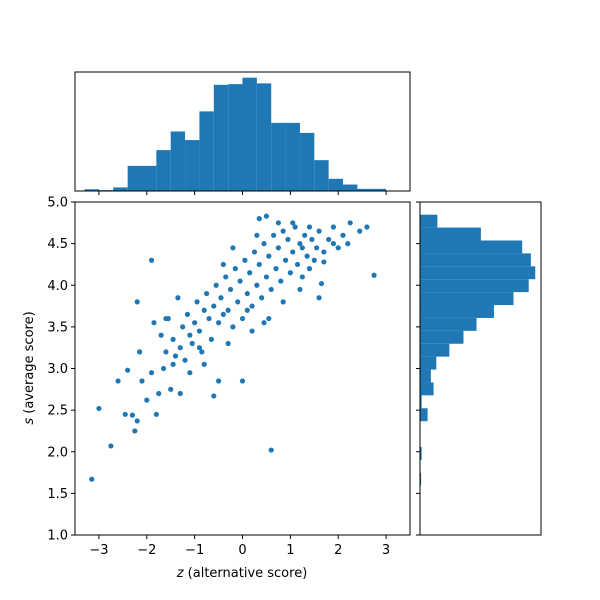  Describe the element at coordinates (57, 369) in the screenshot. I see `y-tick-label: 3.0` at that location.